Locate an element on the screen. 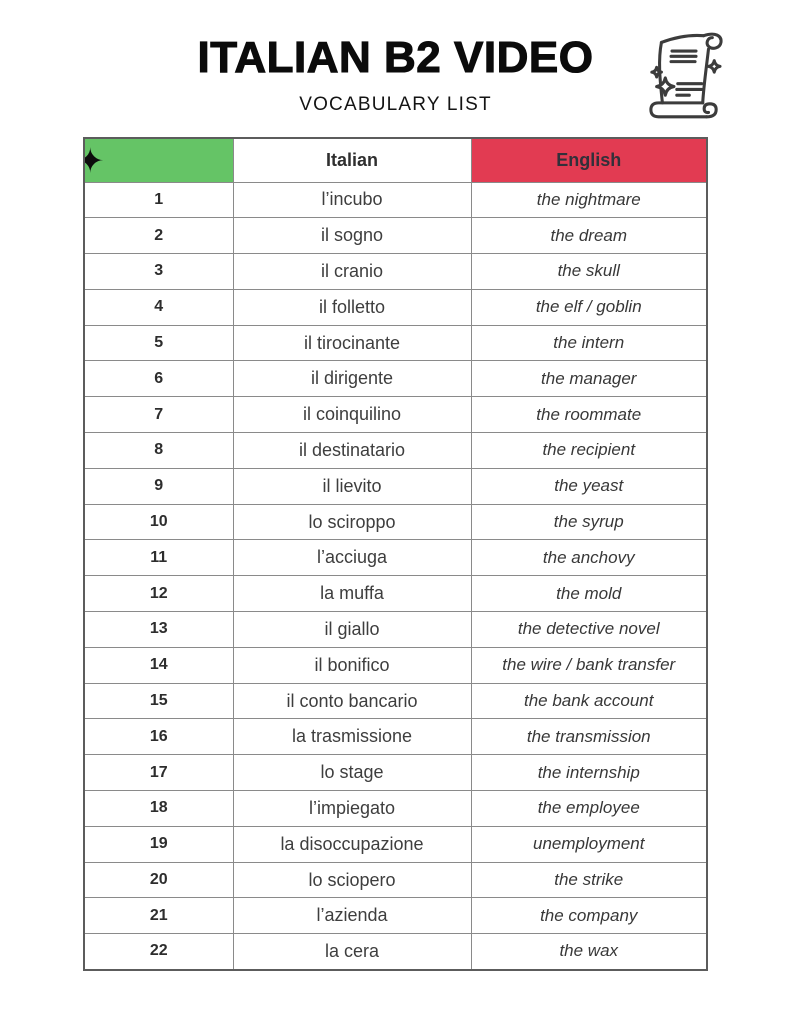 Image resolution: width=791 pixels, height=1024 pixels. table-row: 18 l’impiegato the employee is located at coordinates (395, 808).